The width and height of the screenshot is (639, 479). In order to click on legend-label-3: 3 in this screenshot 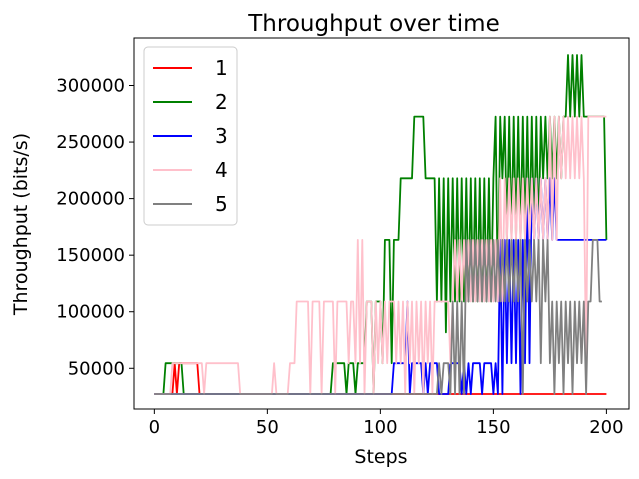, I will do `click(221, 136)`.